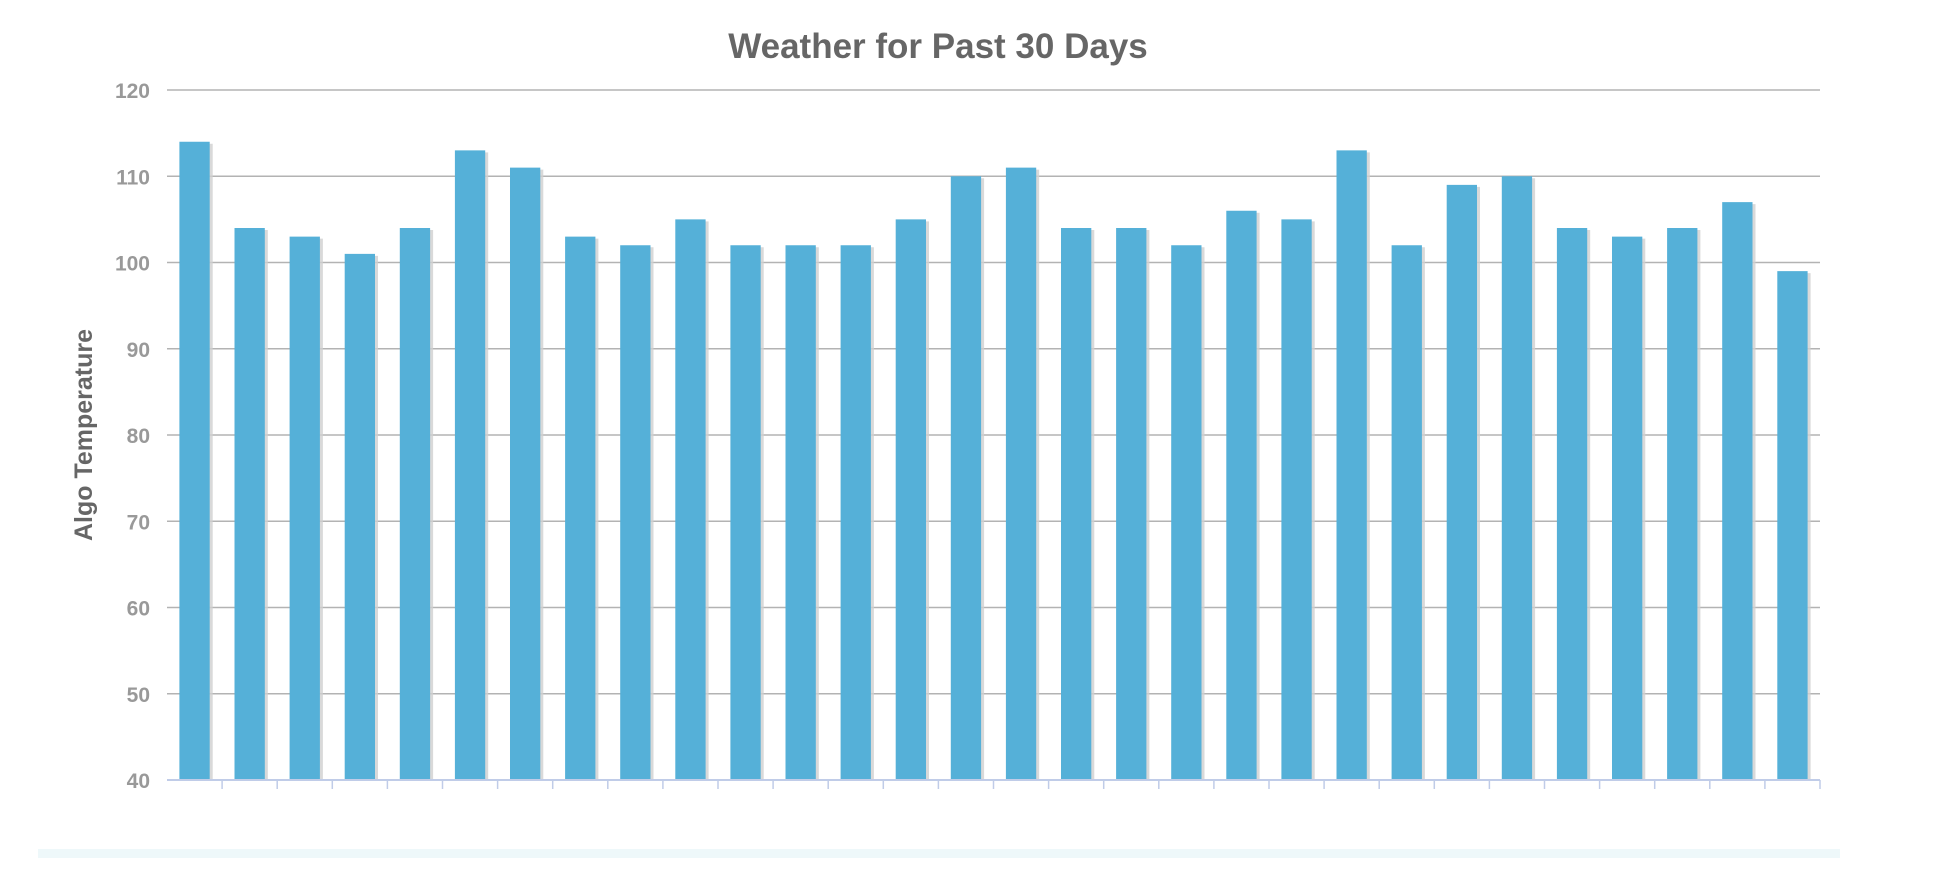  Describe the element at coordinates (138, 436) in the screenshot. I see `y-tick-label: 80` at that location.